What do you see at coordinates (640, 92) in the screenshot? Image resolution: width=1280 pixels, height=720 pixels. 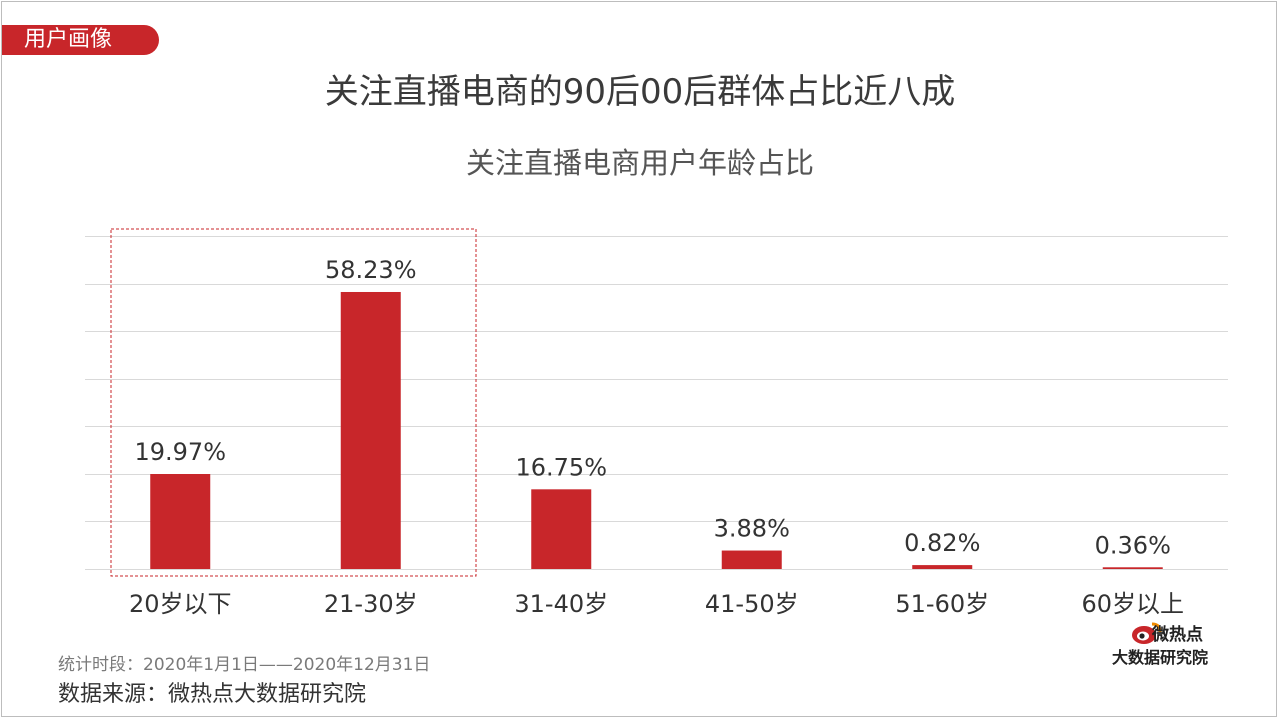 I see `page-headline: 关注直播电商的90后00后群体占比近八成` at bounding box center [640, 92].